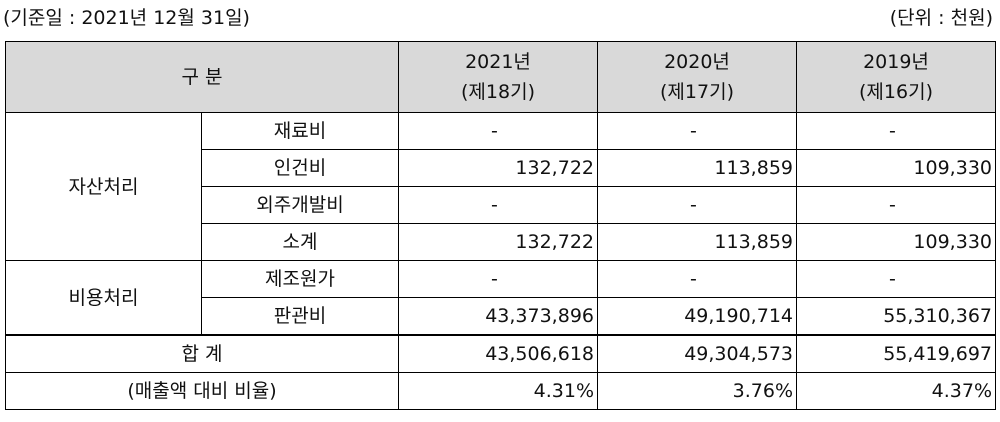  I want to click on table-row: 인건비 132,722 113,859 109,330, so click(501, 168).